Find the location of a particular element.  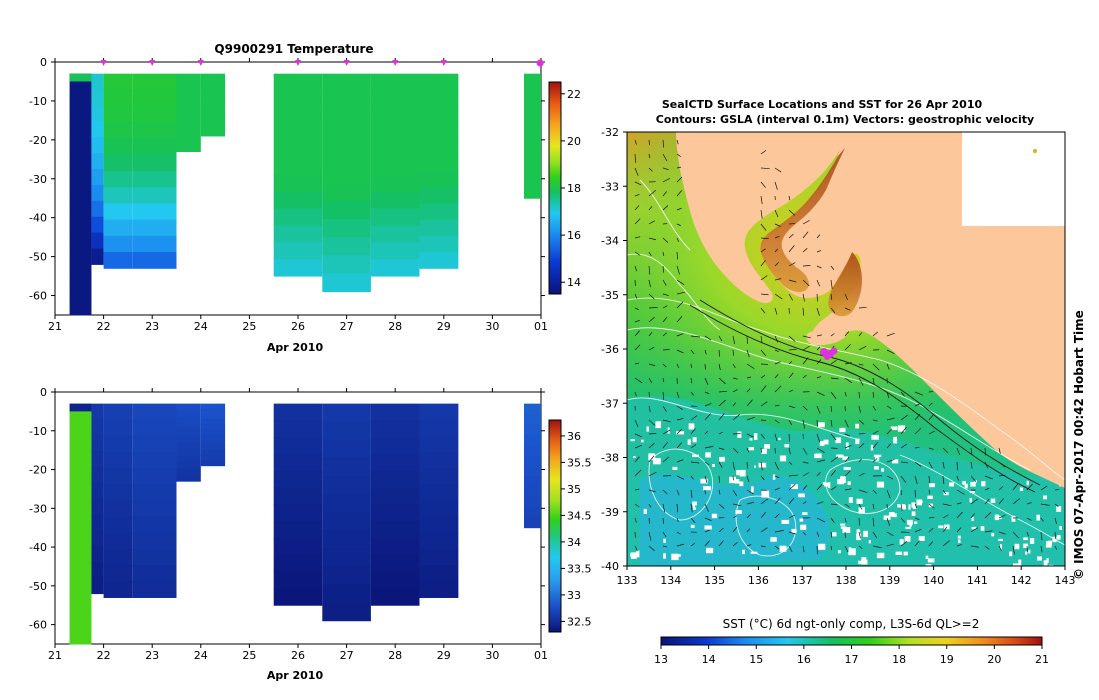

x-tick-label: 22 is located at coordinates (104, 655).